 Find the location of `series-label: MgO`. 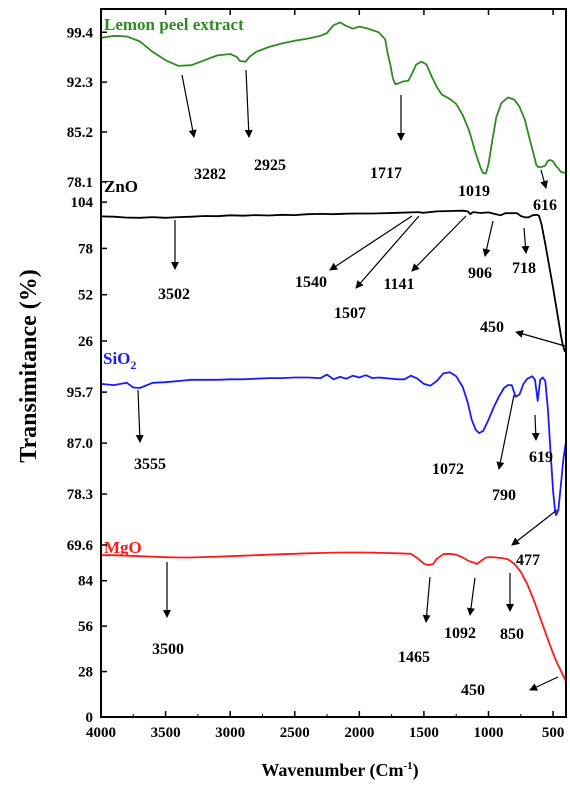

series-label: MgO is located at coordinates (123, 547).